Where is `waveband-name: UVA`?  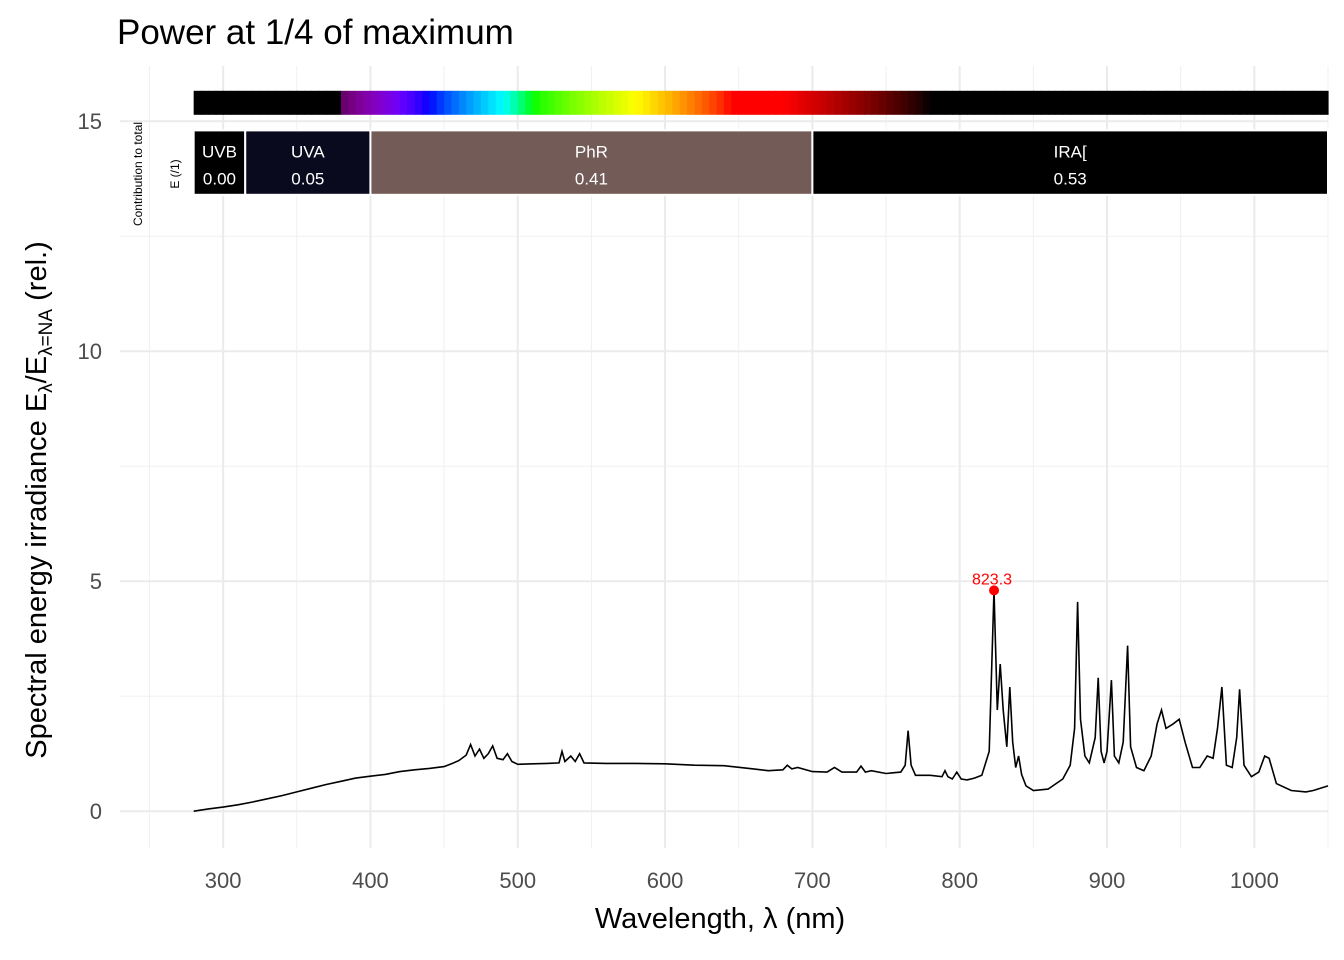
waveband-name: UVA is located at coordinates (308, 151).